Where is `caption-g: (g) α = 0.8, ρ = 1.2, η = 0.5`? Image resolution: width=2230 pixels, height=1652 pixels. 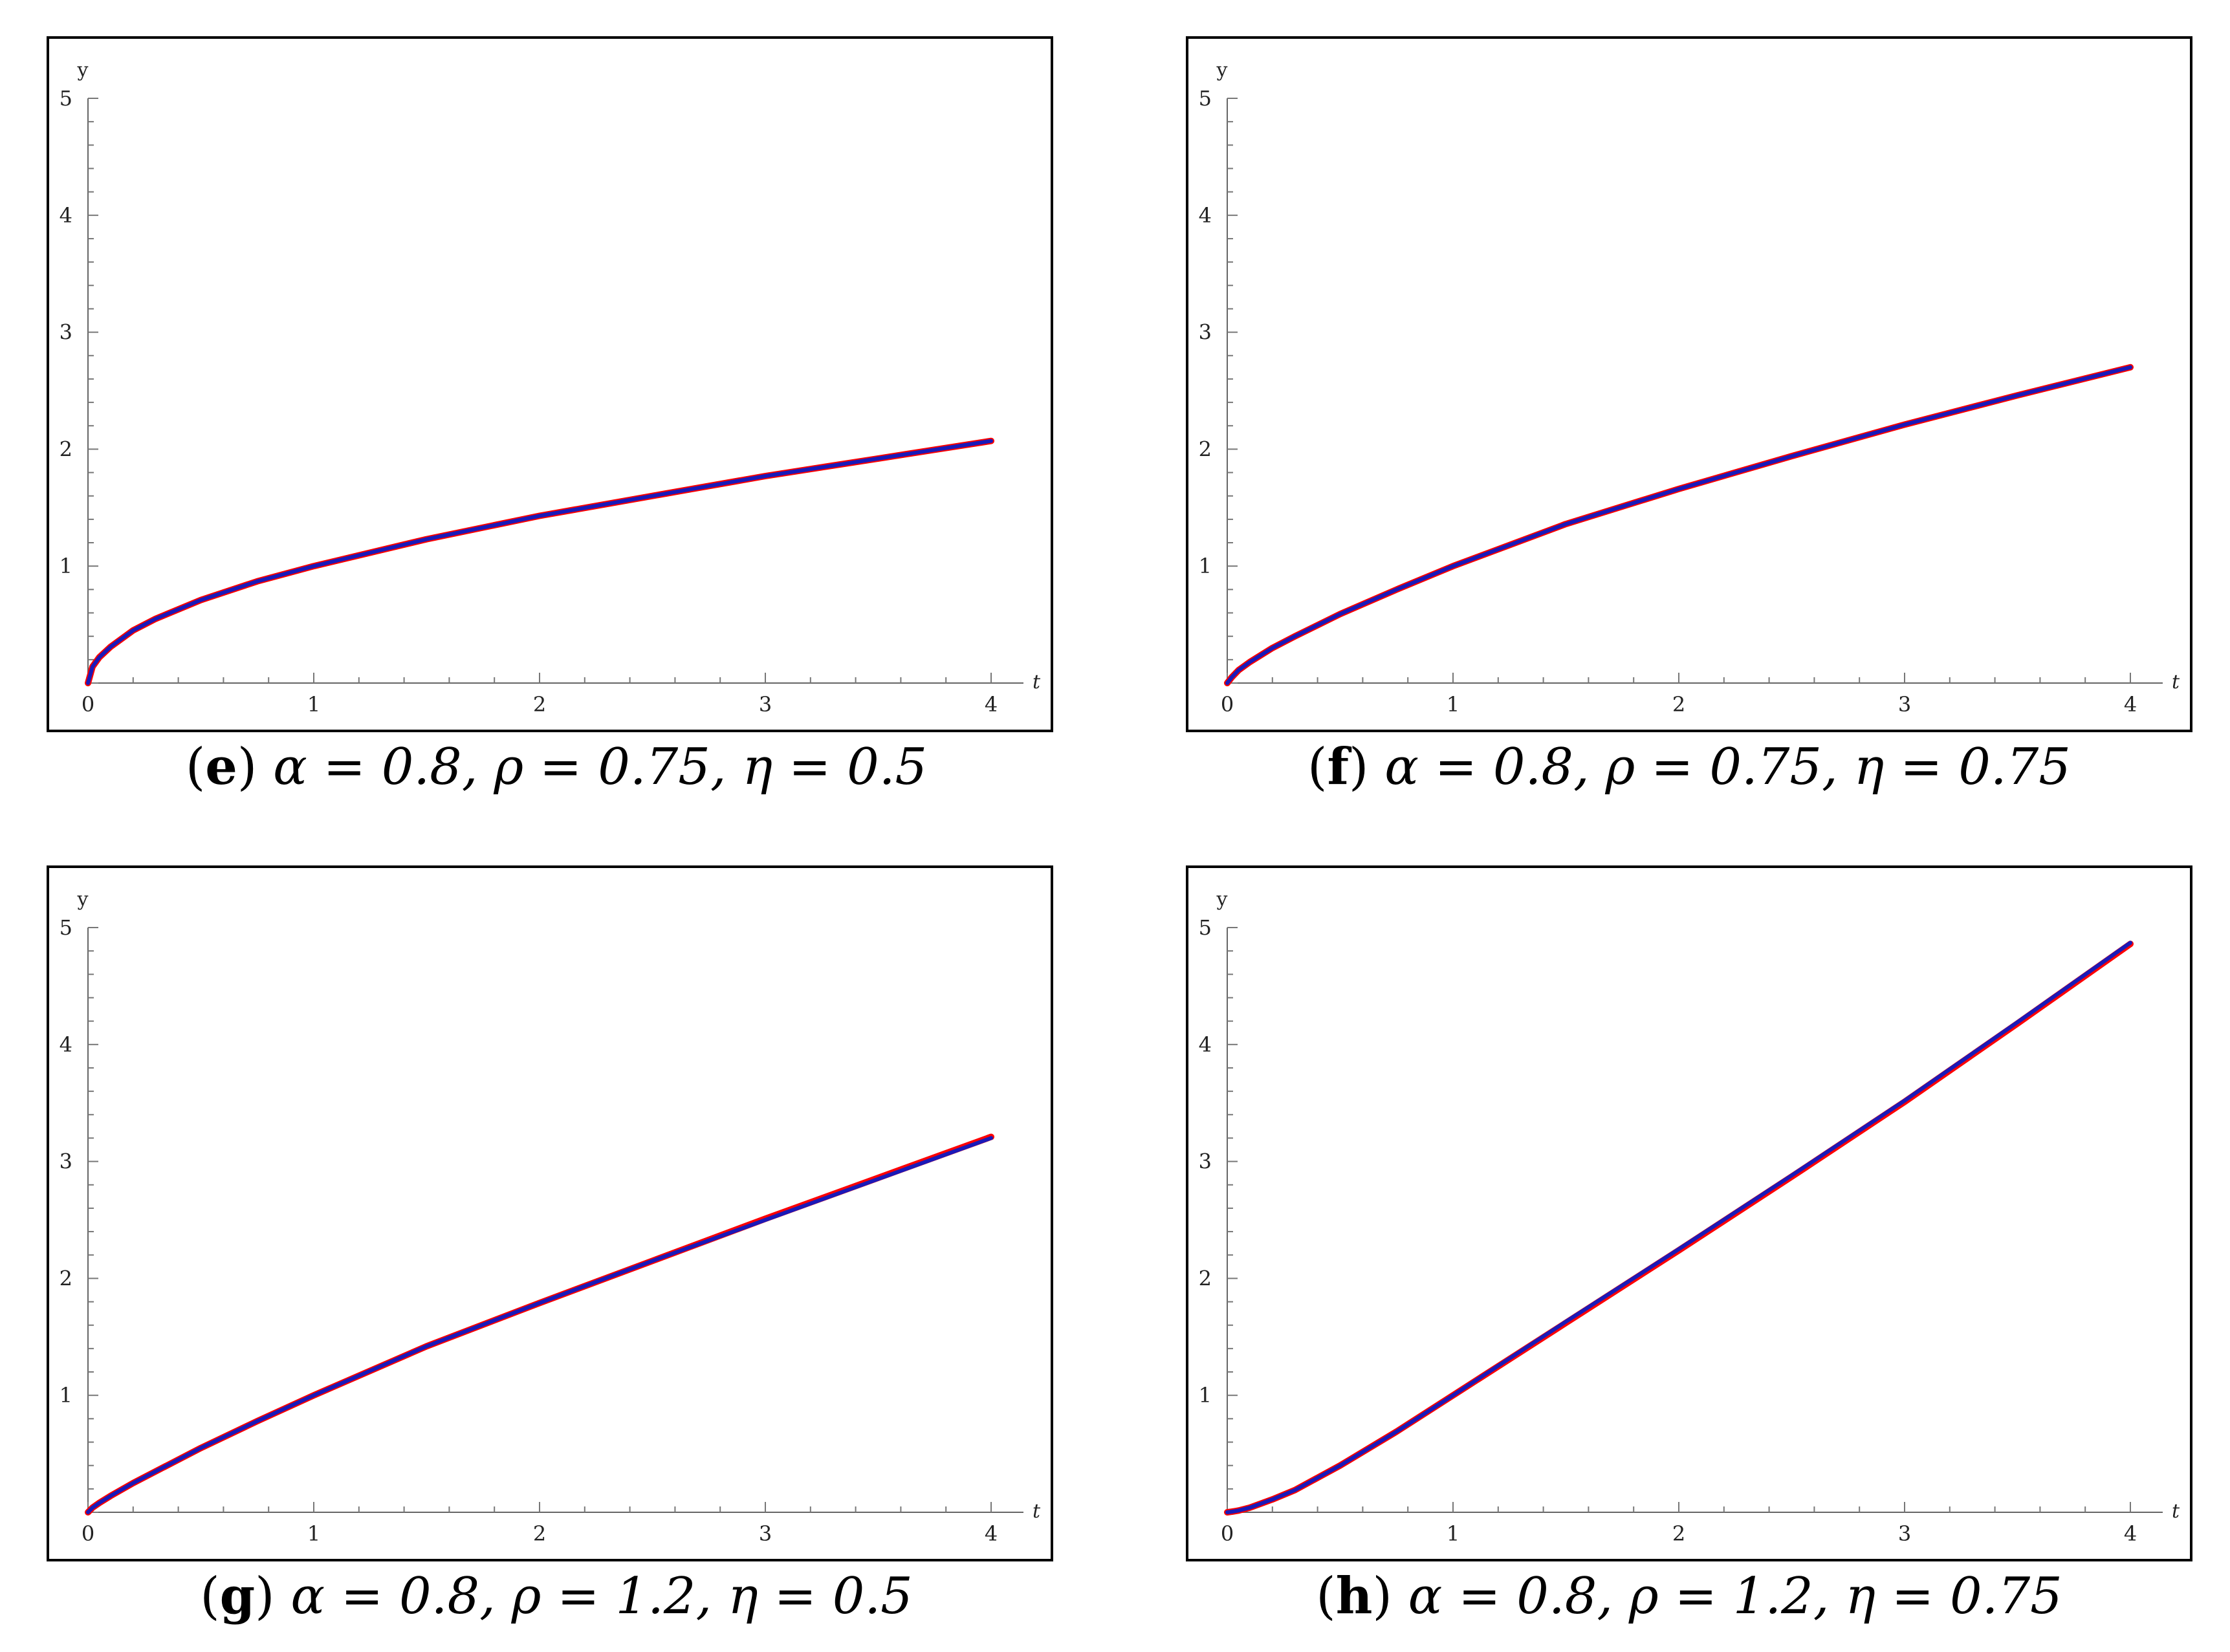 caption-g: (g) α = 0.8, ρ = 1.2, η = 0.5 is located at coordinates (556, 1596).